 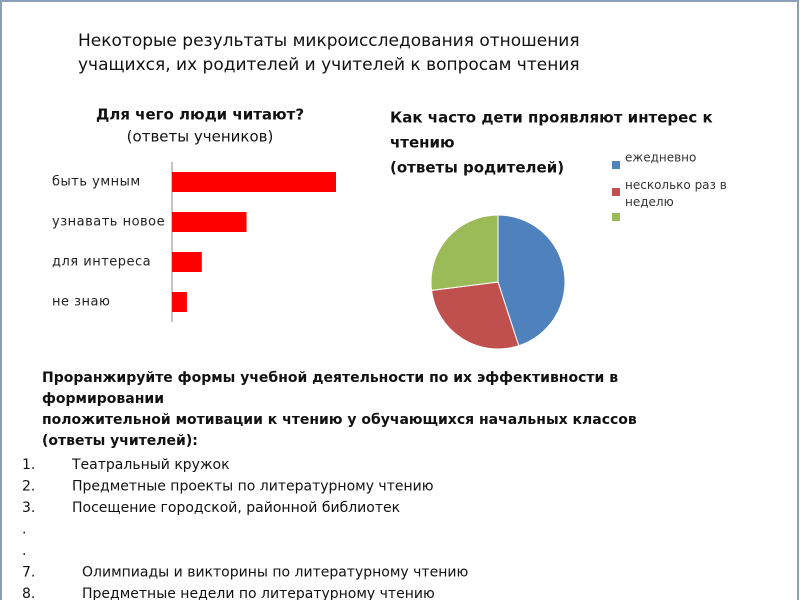 I want to click on category-label: узнавать новое, so click(x=108, y=222).